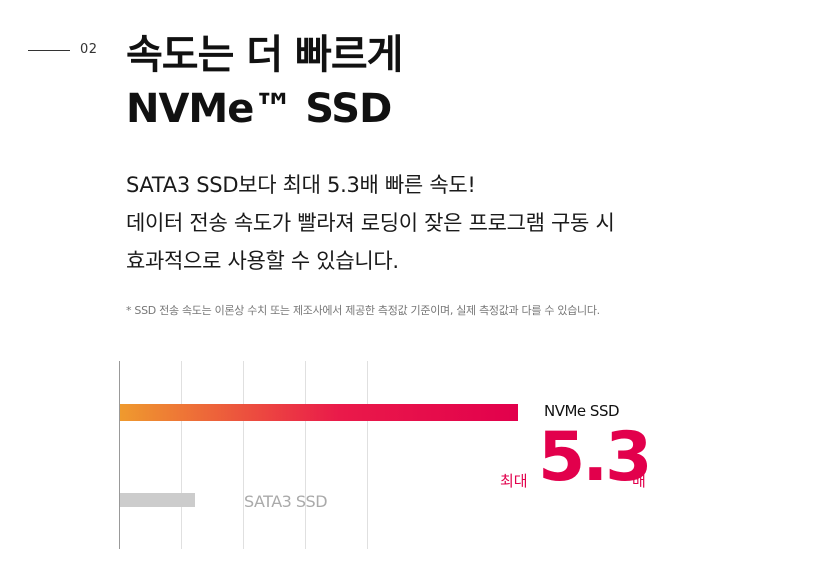 This screenshot has width=824, height=581. What do you see at coordinates (119, 455) in the screenshot?
I see `chart-axis` at bounding box center [119, 455].